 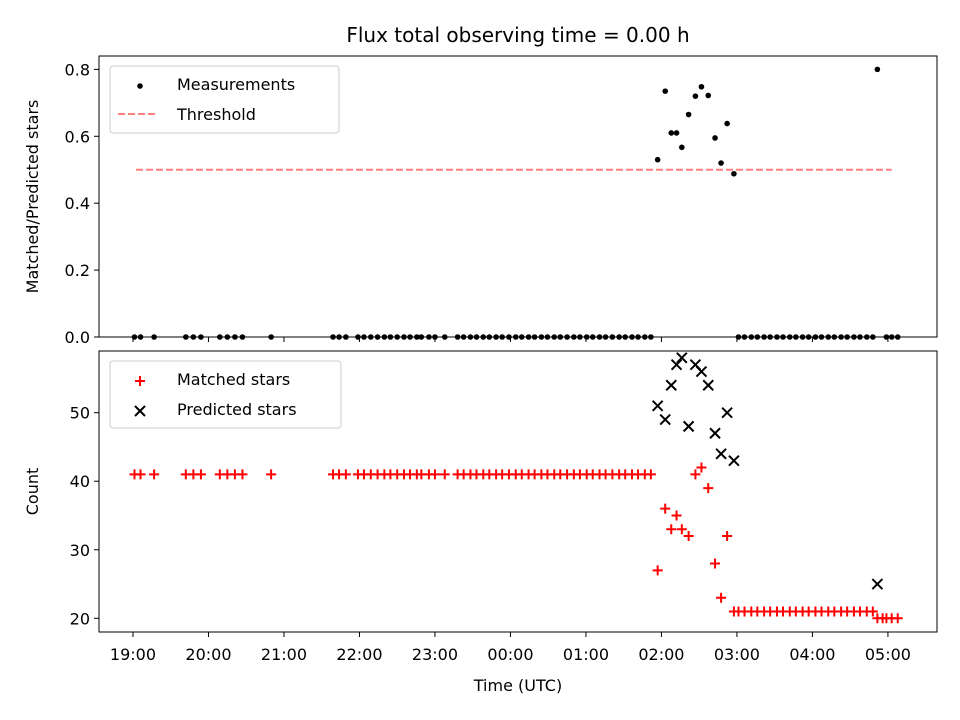 I want to click on x-axis-label: Time (UTC), so click(x=517, y=685).